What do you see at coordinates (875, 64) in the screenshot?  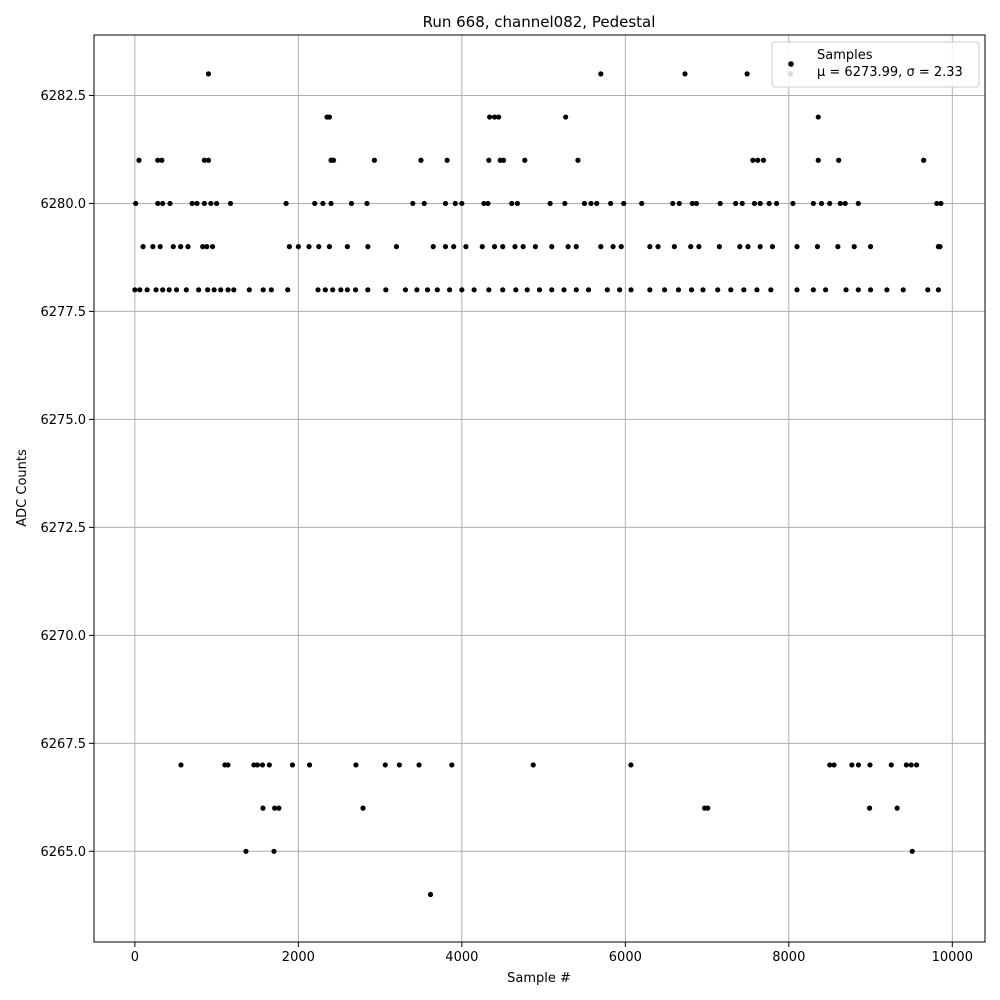 I see `legend-box` at bounding box center [875, 64].